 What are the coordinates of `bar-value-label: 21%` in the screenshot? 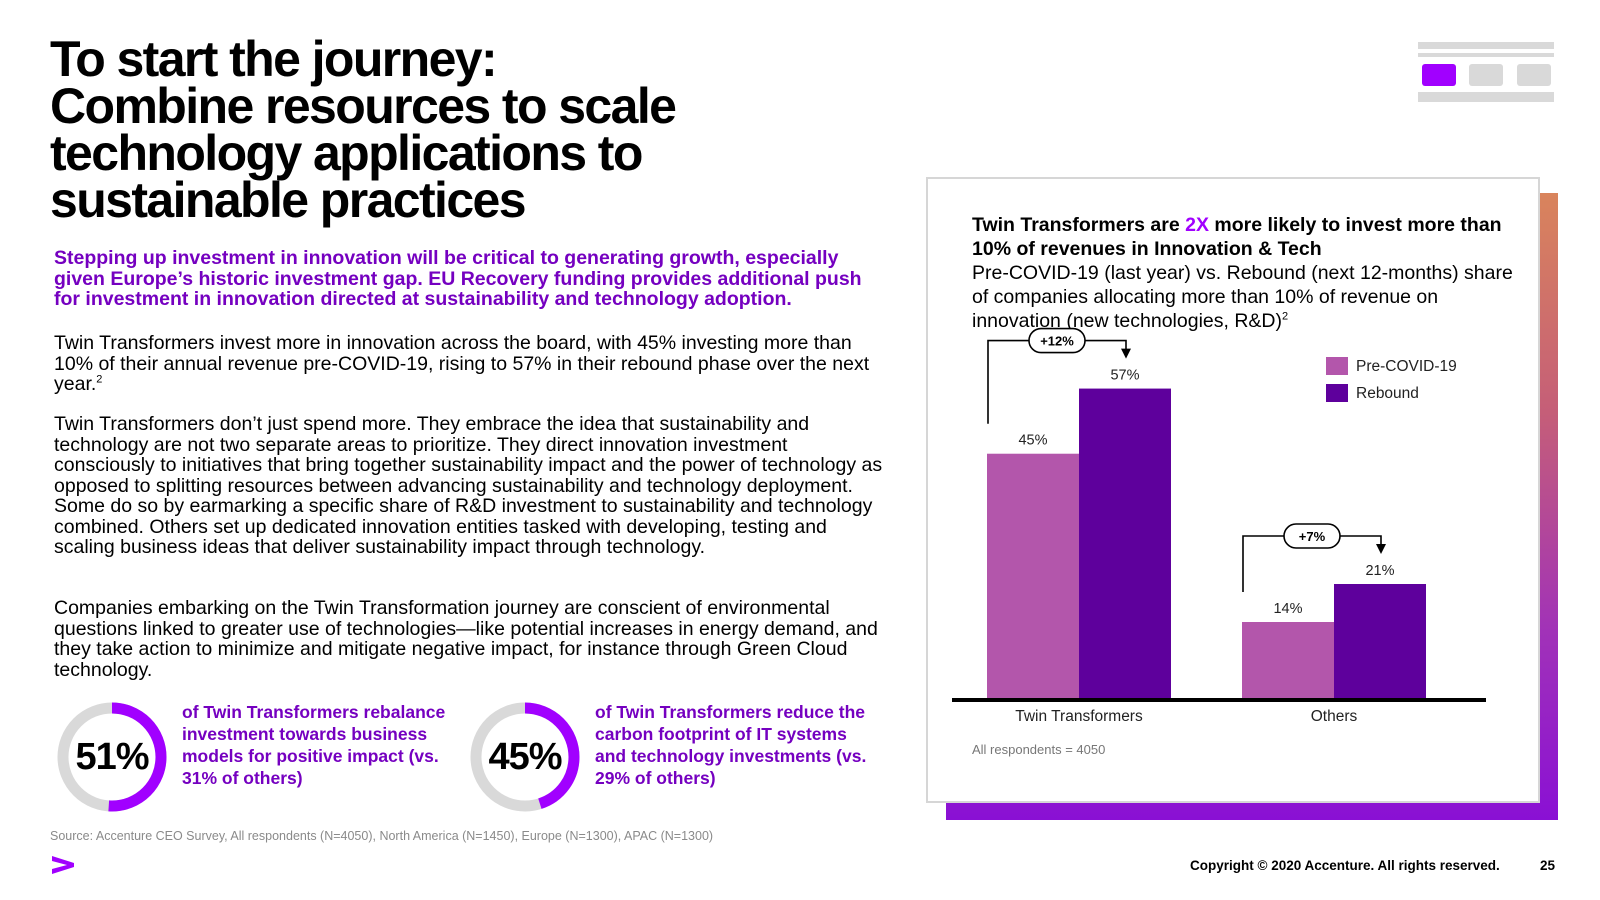 It's located at (1379, 571).